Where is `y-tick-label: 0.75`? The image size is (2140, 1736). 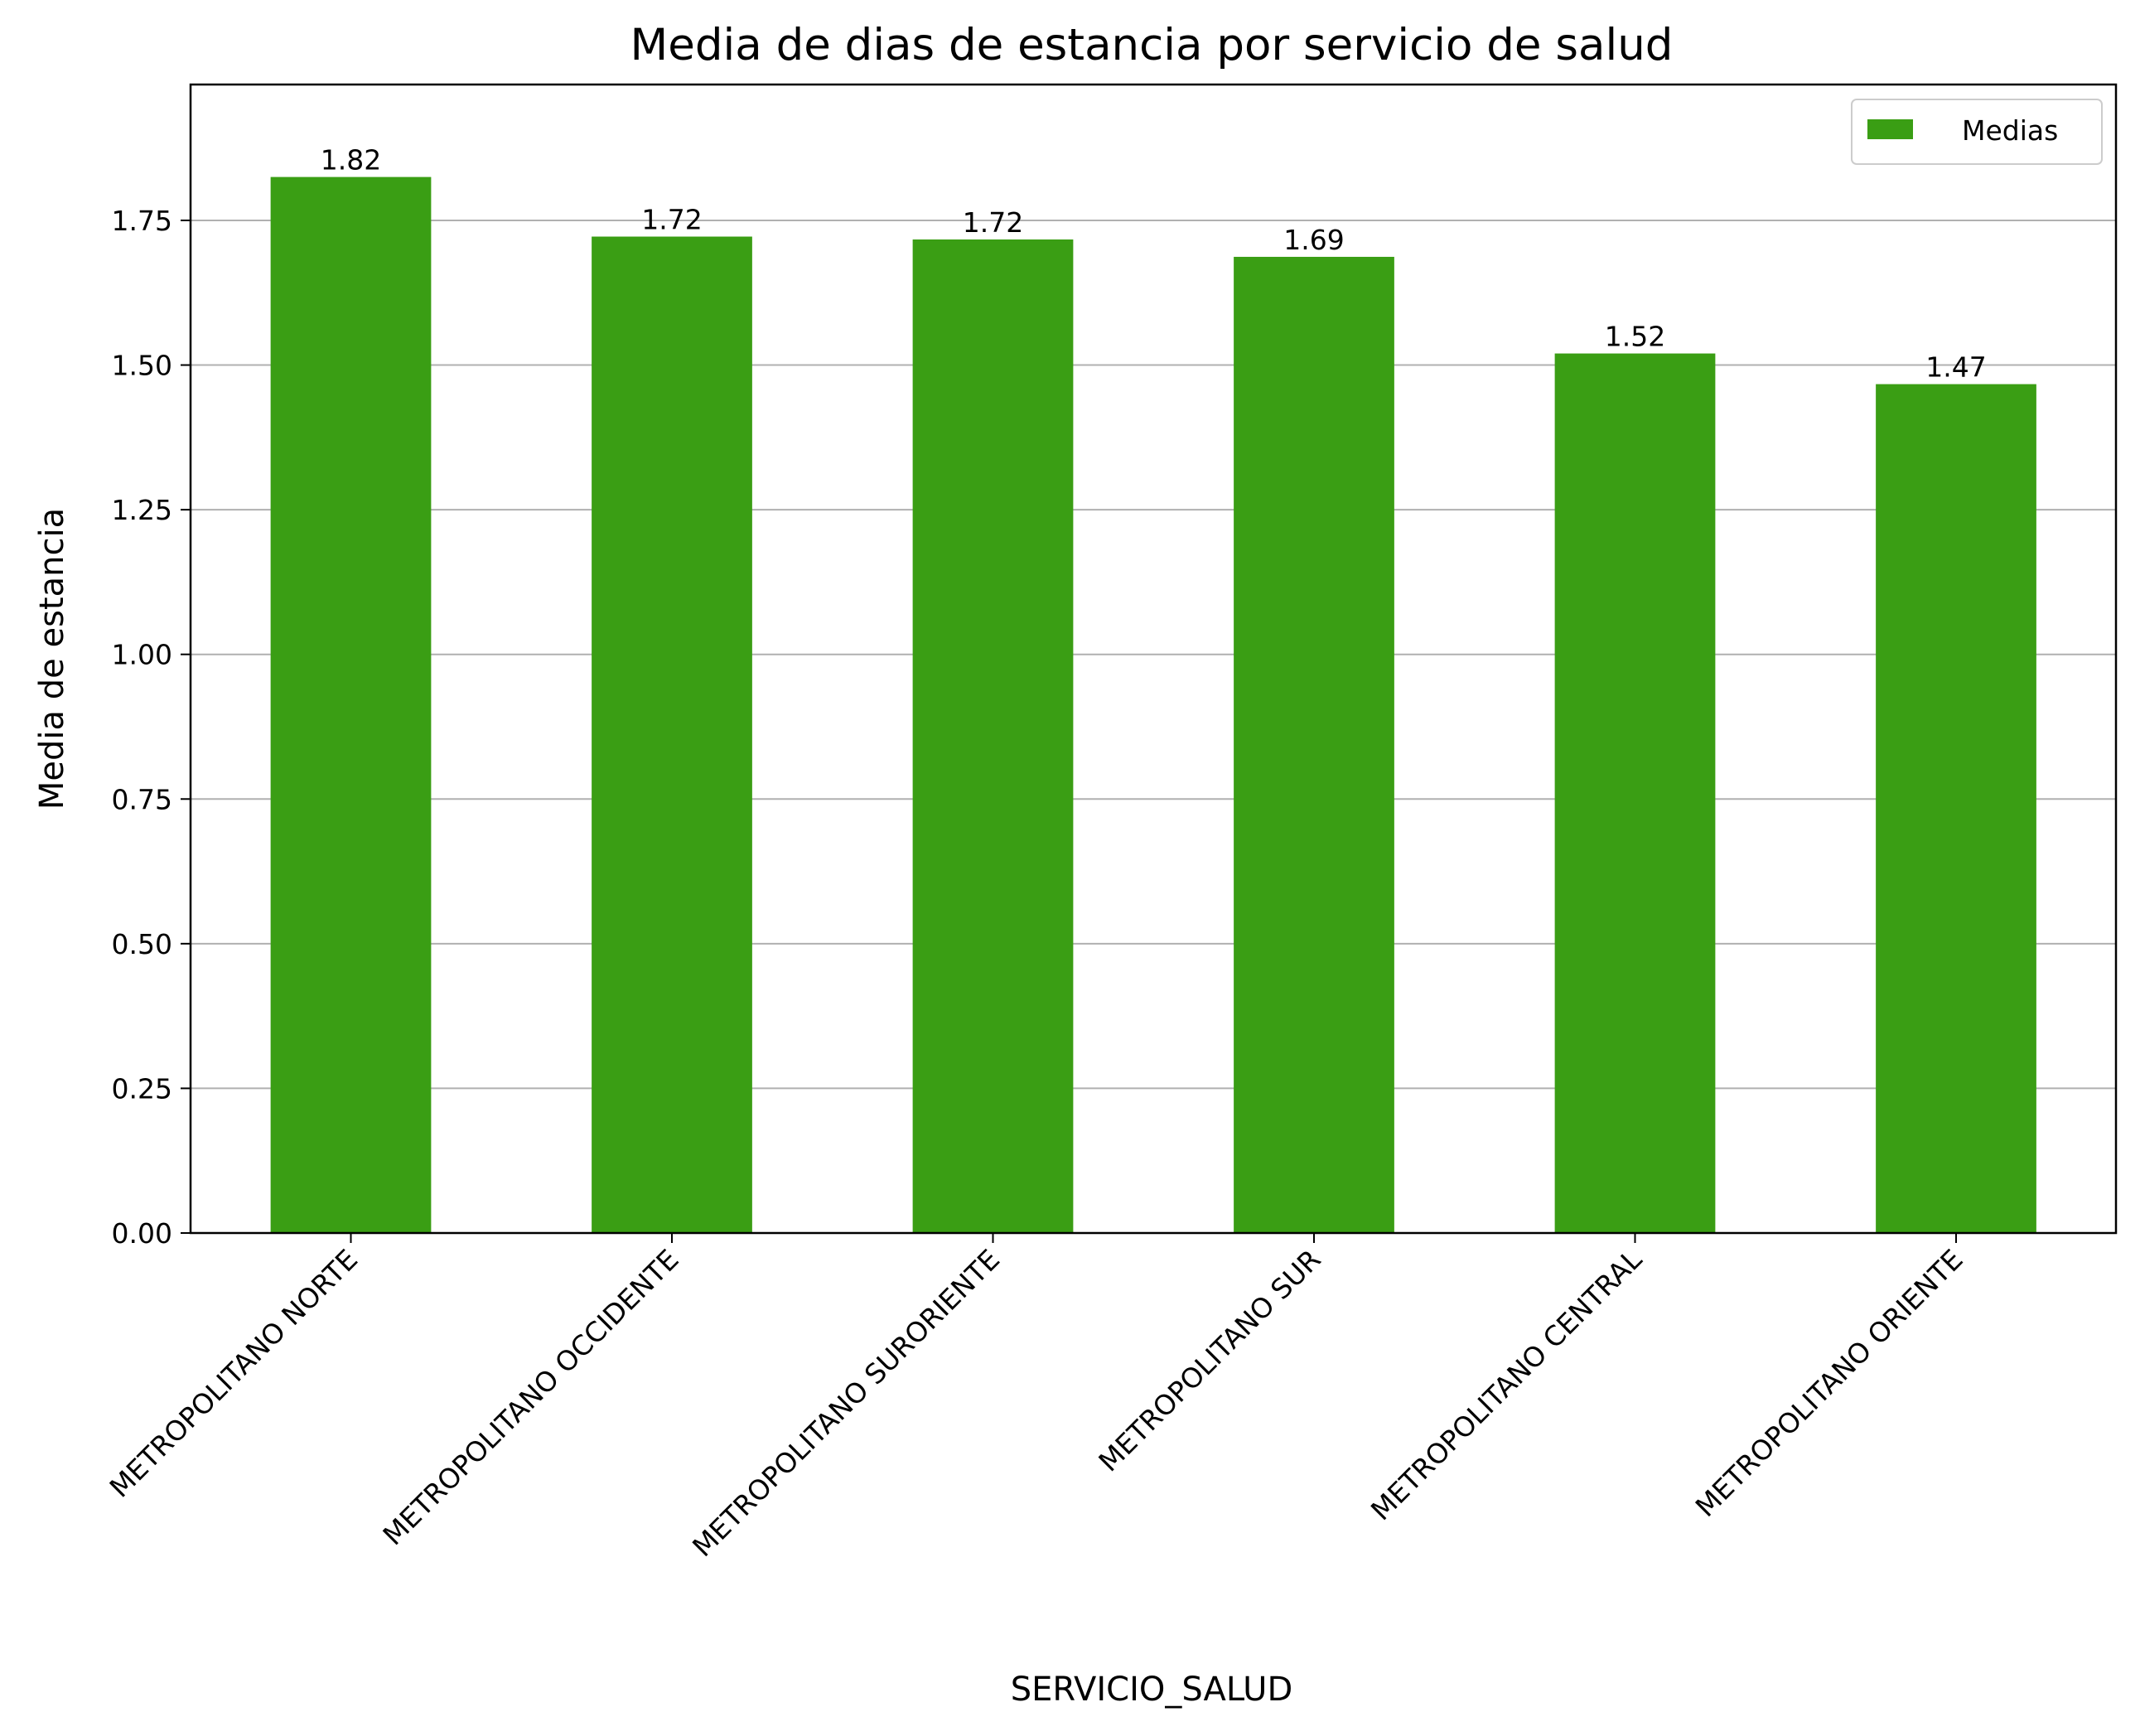
y-tick-label: 0.75 is located at coordinates (142, 799).